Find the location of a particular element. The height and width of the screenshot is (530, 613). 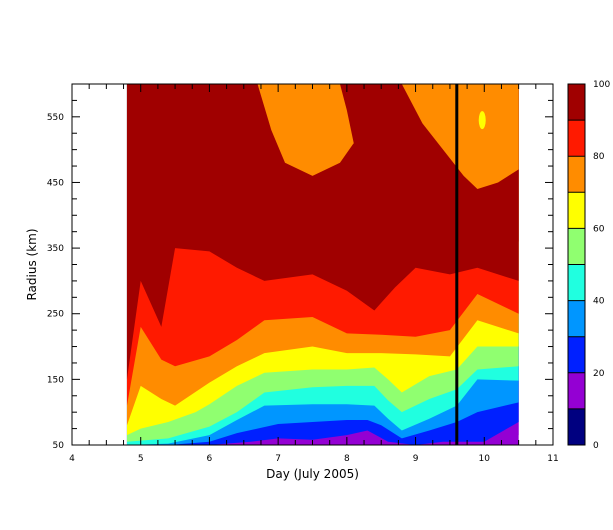

colorbar-tick-label: 0 is located at coordinates (596, 446).